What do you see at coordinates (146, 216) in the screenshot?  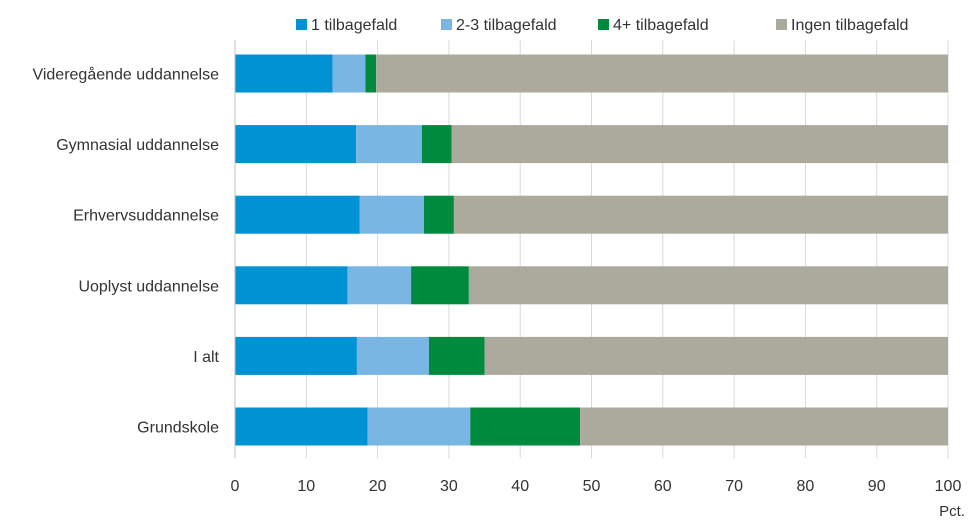 I see `category-label: Erhvervsuddannelse` at bounding box center [146, 216].